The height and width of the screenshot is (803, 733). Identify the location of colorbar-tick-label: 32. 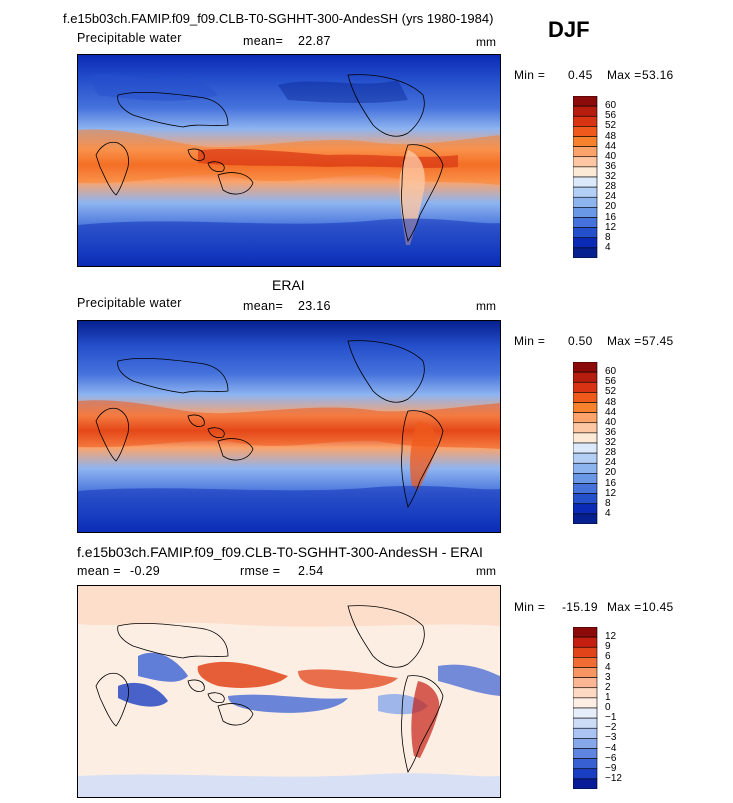
(611, 442).